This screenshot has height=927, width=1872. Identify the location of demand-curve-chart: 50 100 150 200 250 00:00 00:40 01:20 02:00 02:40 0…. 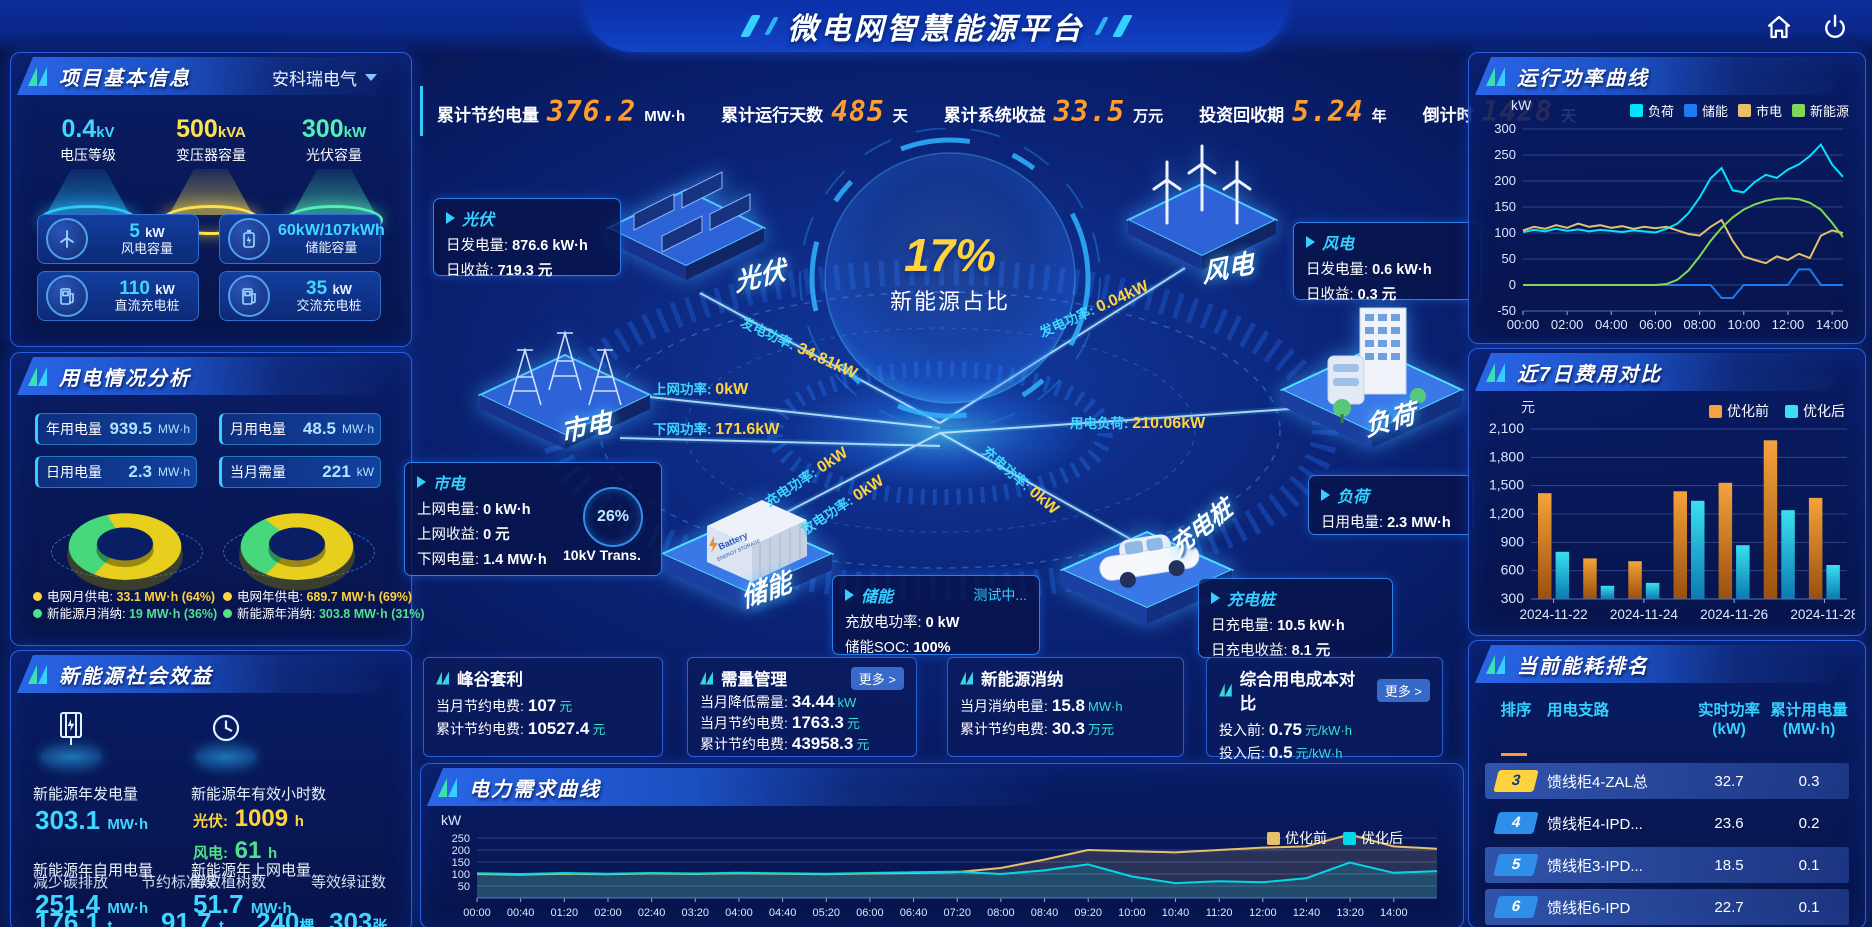
(941, 869).